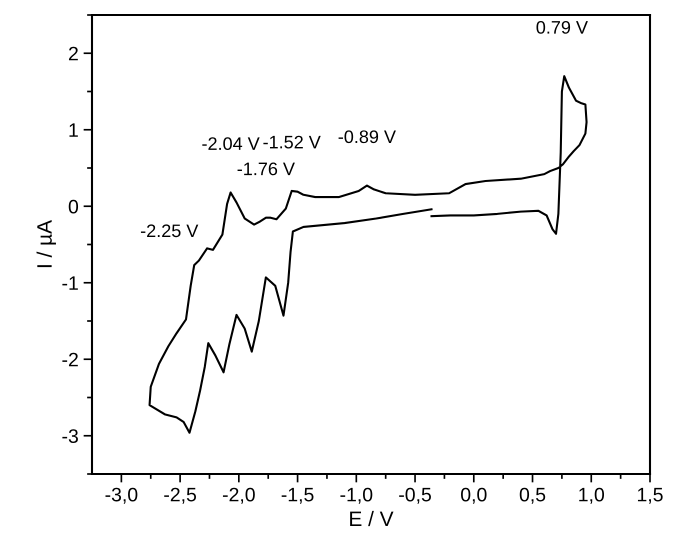 This screenshot has width=676, height=545. I want to click on x-tick-label: 1,5, so click(650, 496).